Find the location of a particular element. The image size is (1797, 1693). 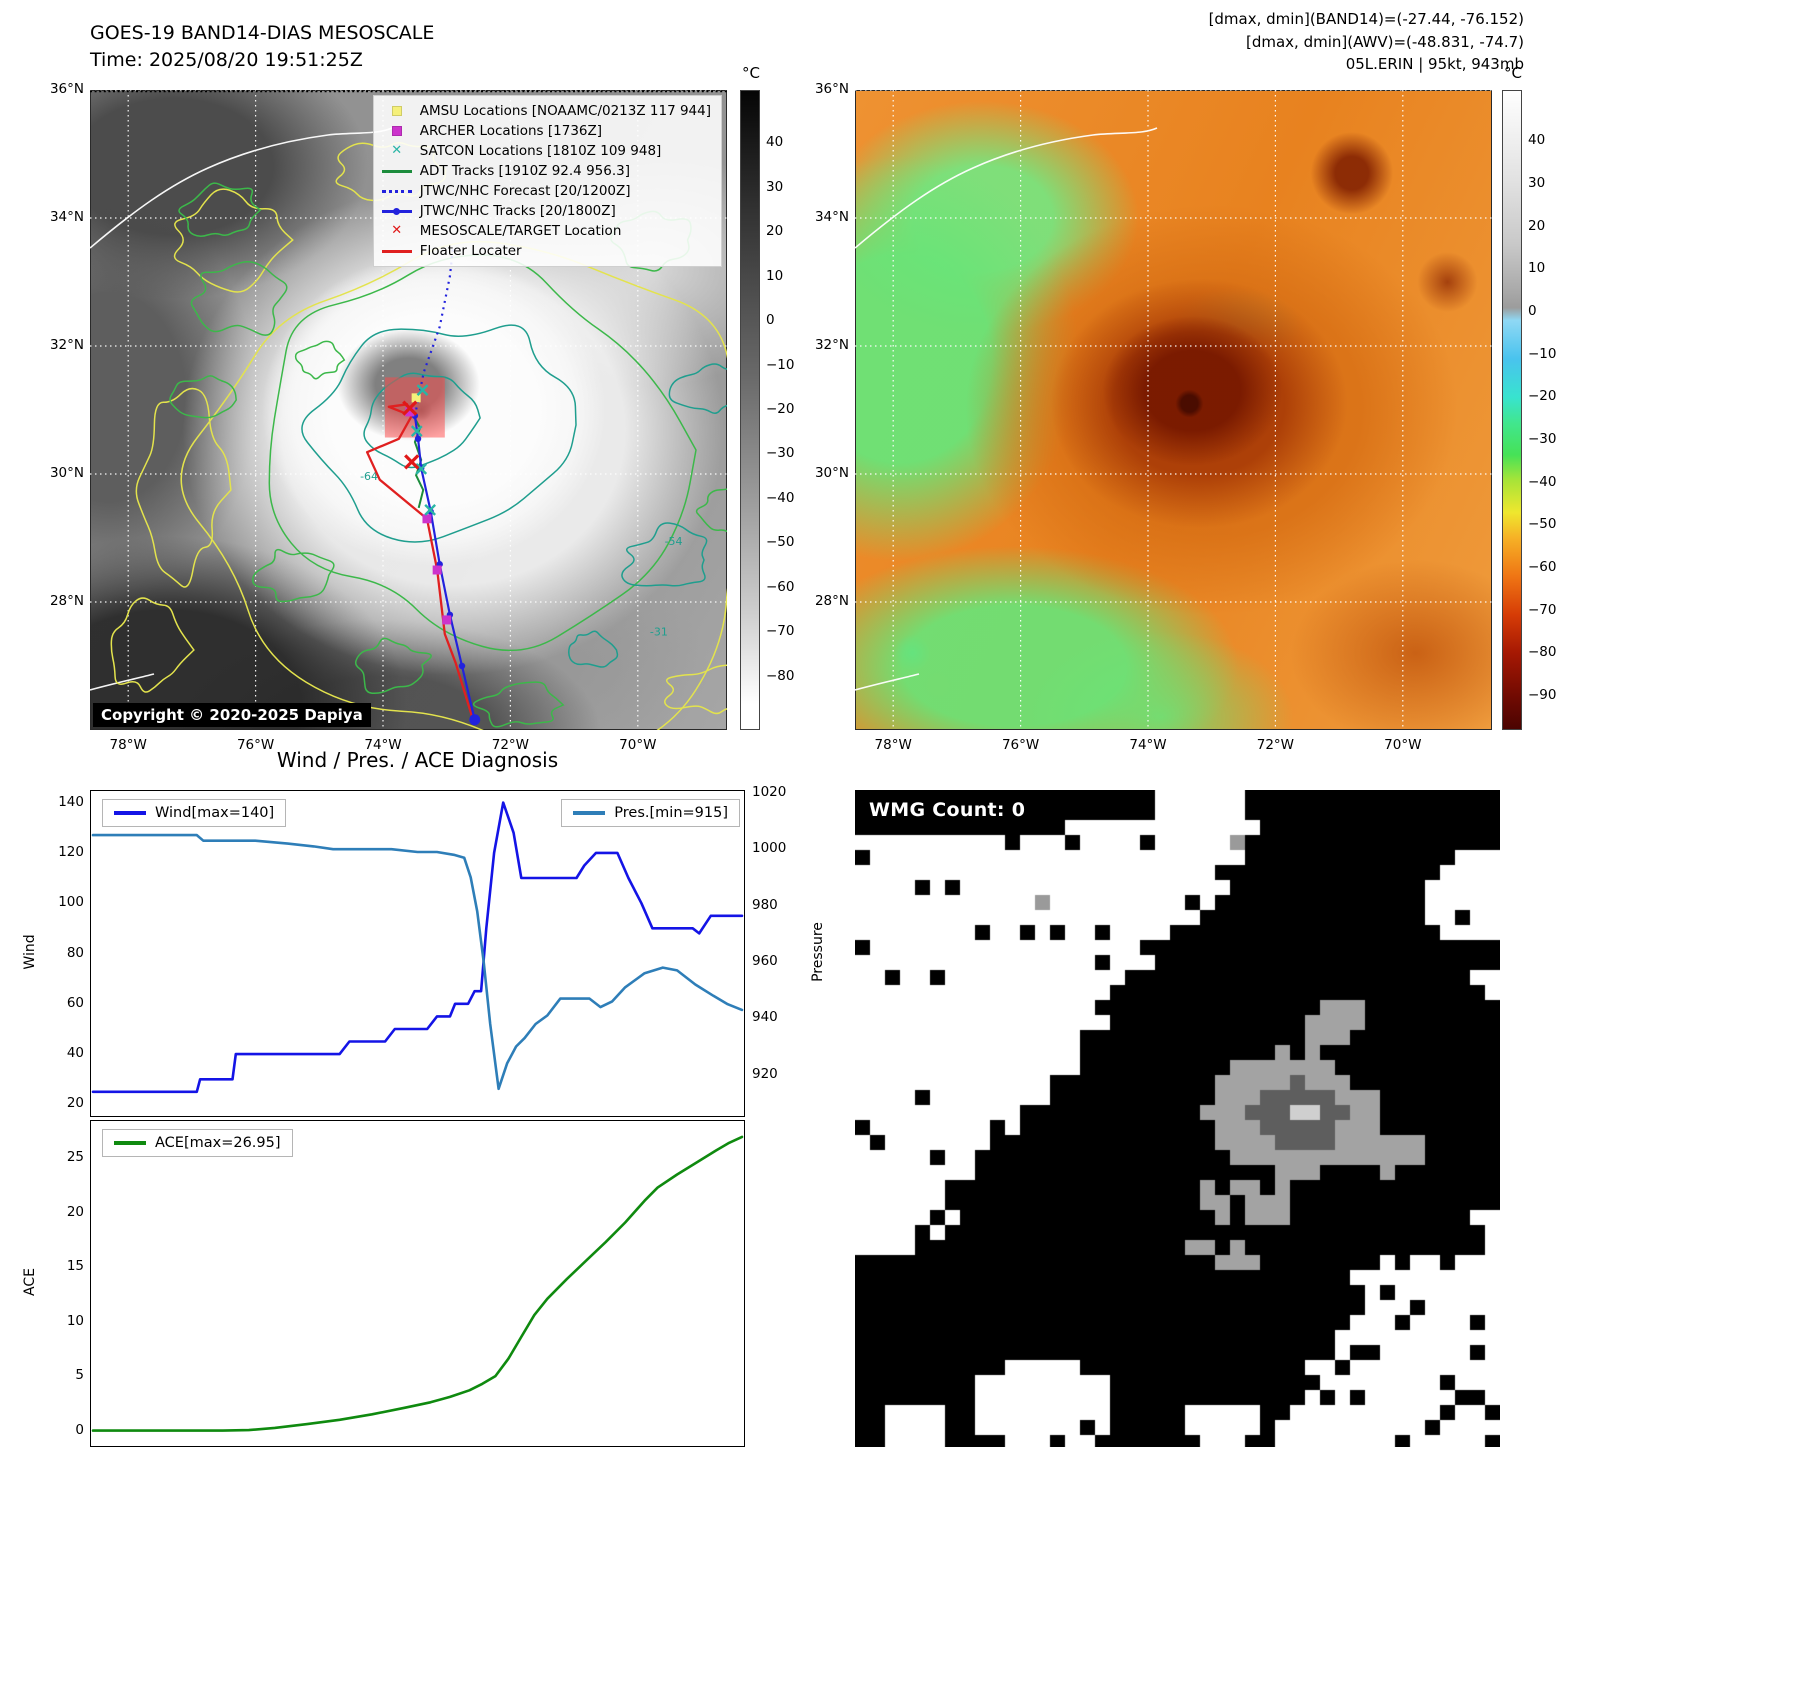

legend-item: ✕ MESOSCALE/TARGET Location is located at coordinates (546, 231).